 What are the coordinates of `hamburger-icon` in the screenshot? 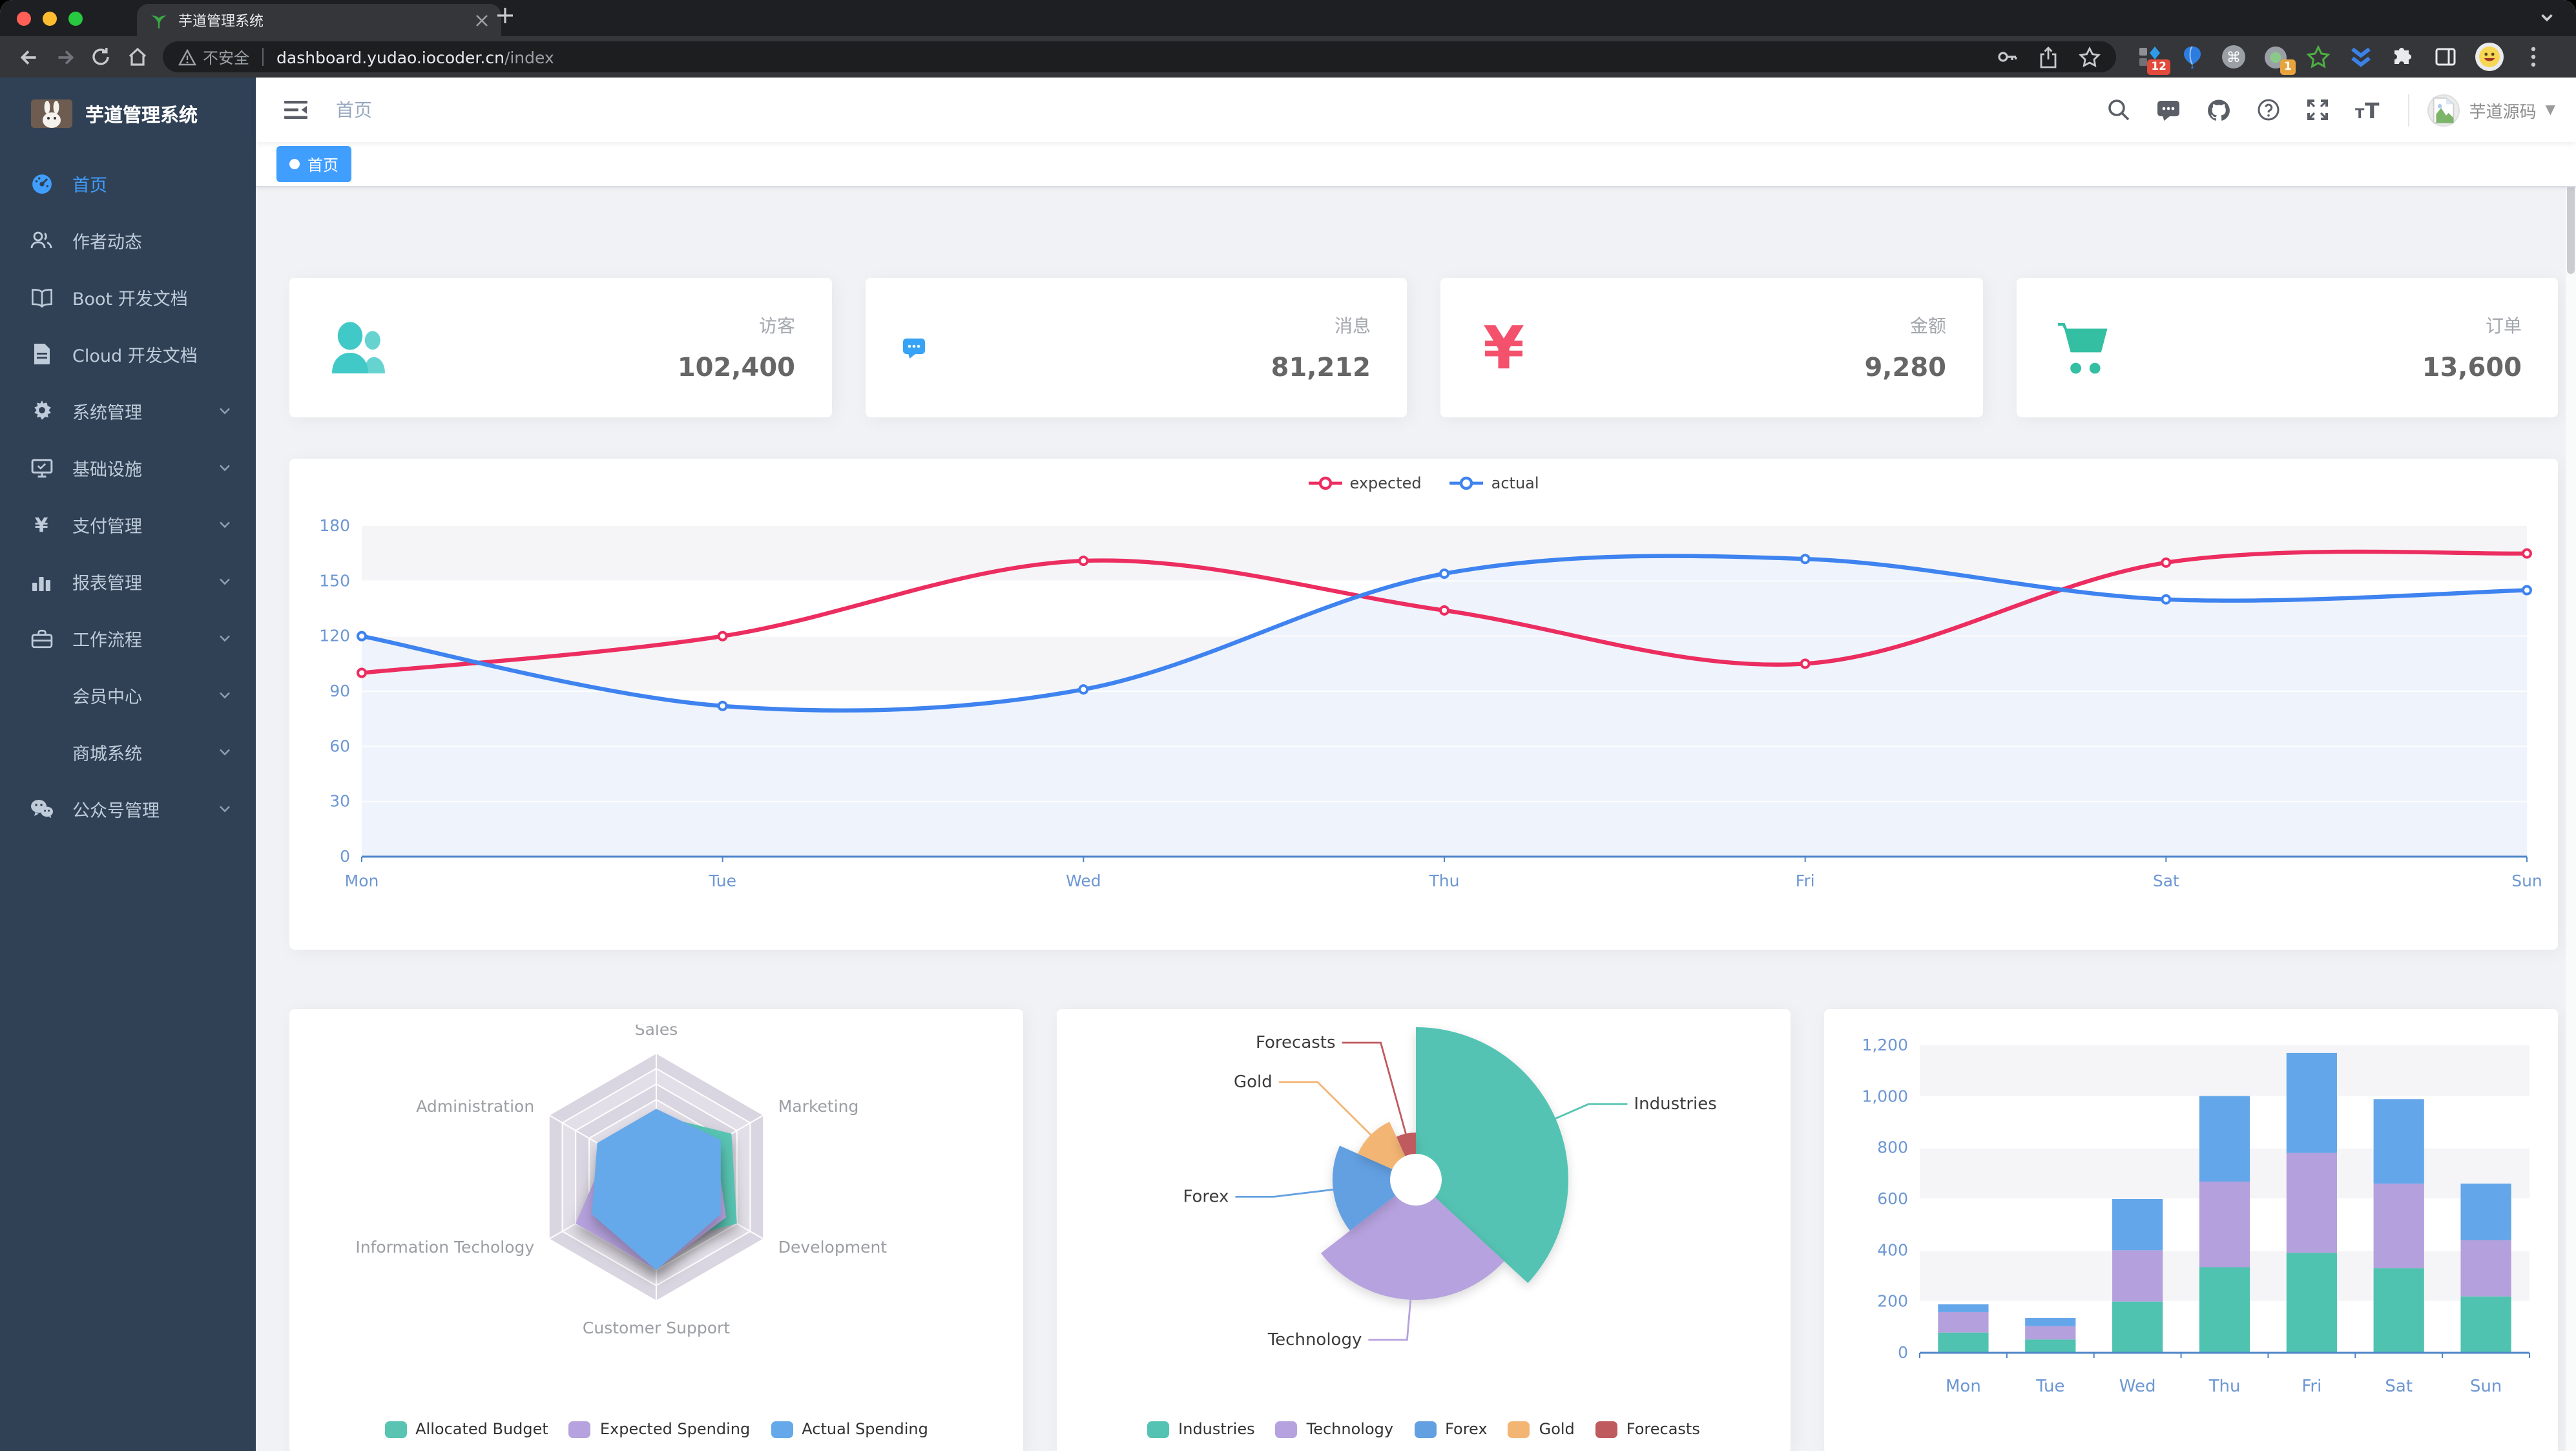 It's located at (295, 109).